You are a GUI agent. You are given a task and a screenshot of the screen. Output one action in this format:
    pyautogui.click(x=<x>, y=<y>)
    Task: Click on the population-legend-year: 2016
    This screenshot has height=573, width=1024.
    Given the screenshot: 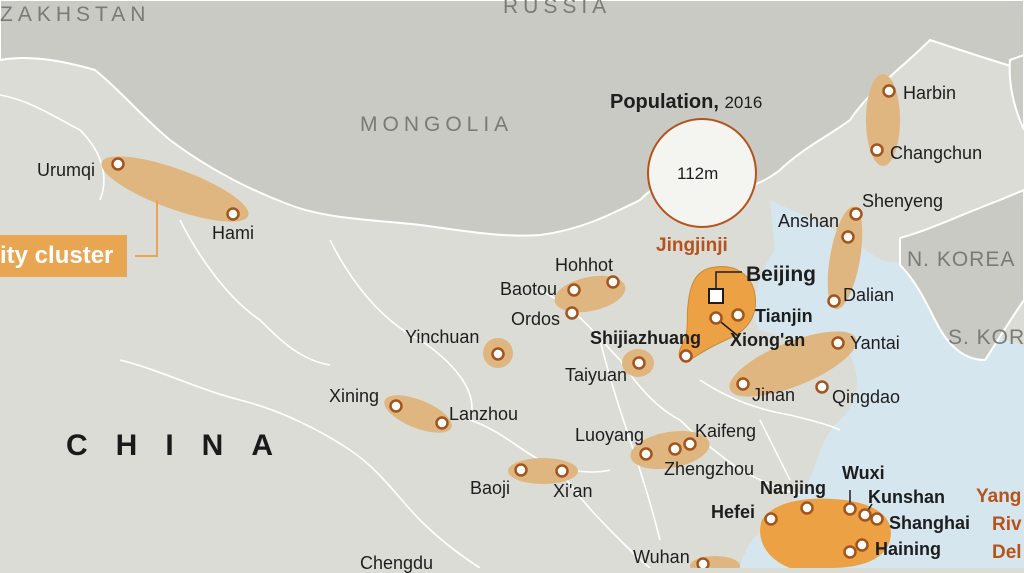 What is the action you would take?
    pyautogui.click(x=743, y=102)
    